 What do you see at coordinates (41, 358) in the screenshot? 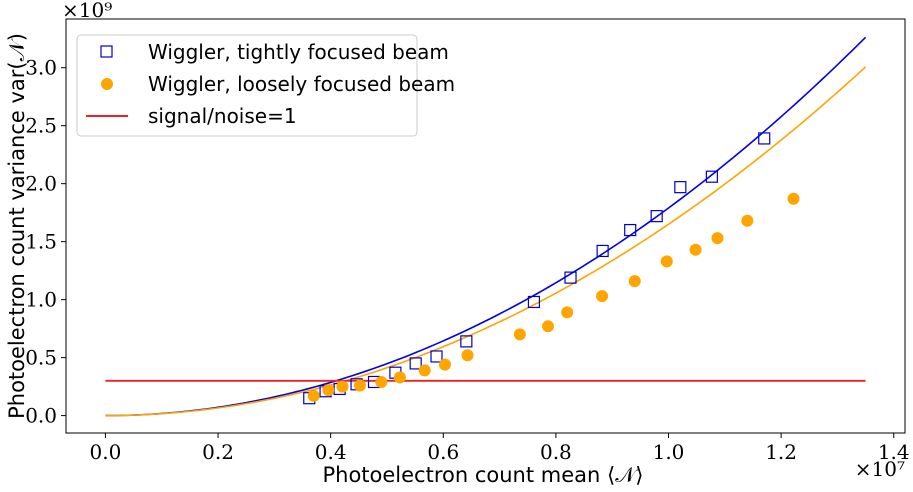
I see `y-tick-label: 0.5` at bounding box center [41, 358].